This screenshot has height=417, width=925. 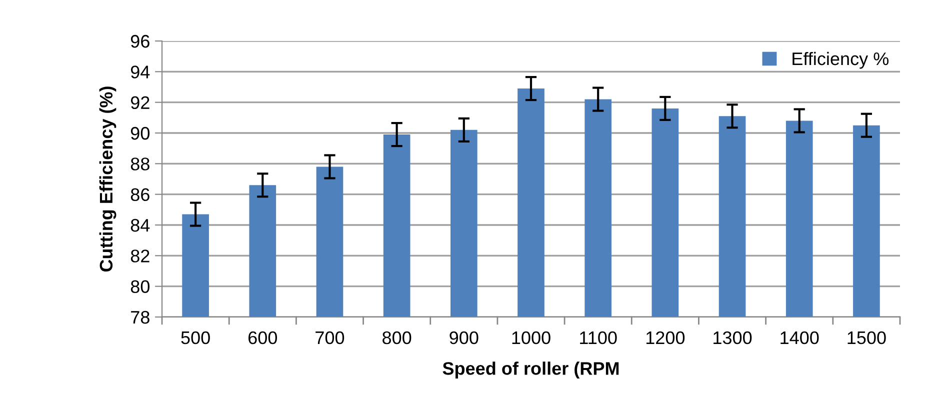 What do you see at coordinates (140, 164) in the screenshot?
I see `y-tick-label: 88` at bounding box center [140, 164].